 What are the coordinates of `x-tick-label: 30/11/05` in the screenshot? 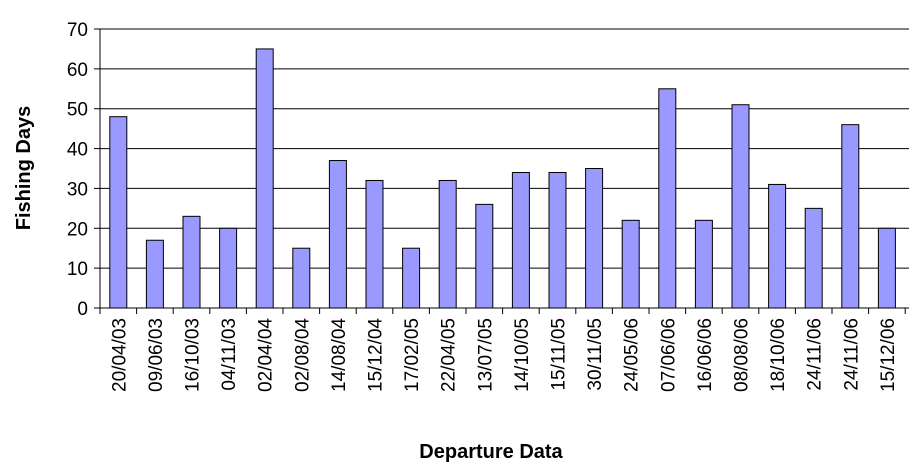 It's located at (595, 354).